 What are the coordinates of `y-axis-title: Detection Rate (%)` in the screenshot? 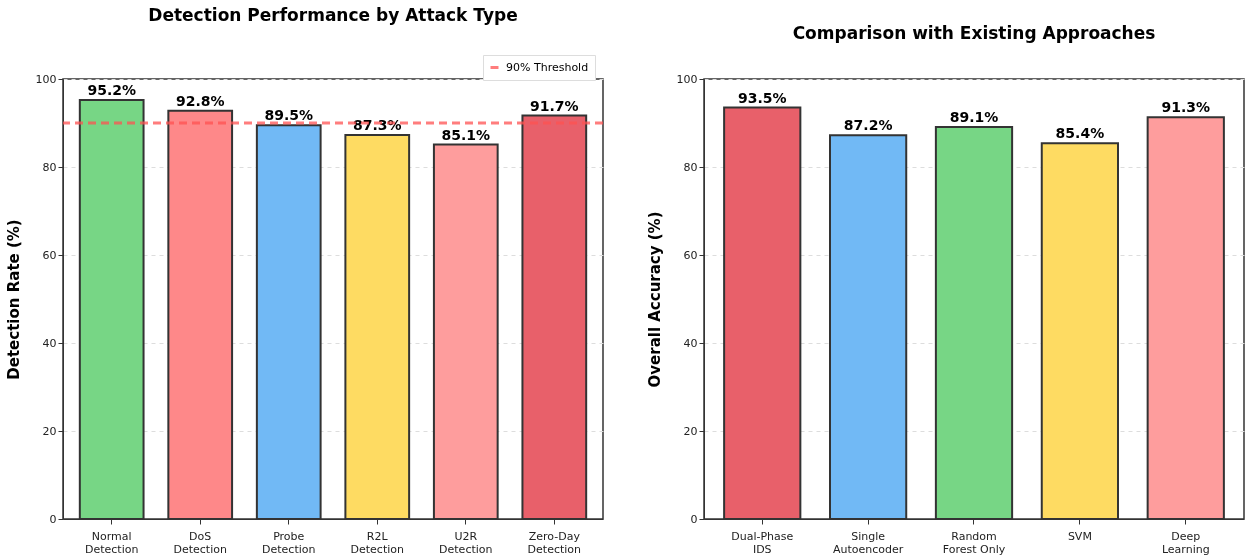 It's located at (13, 299).